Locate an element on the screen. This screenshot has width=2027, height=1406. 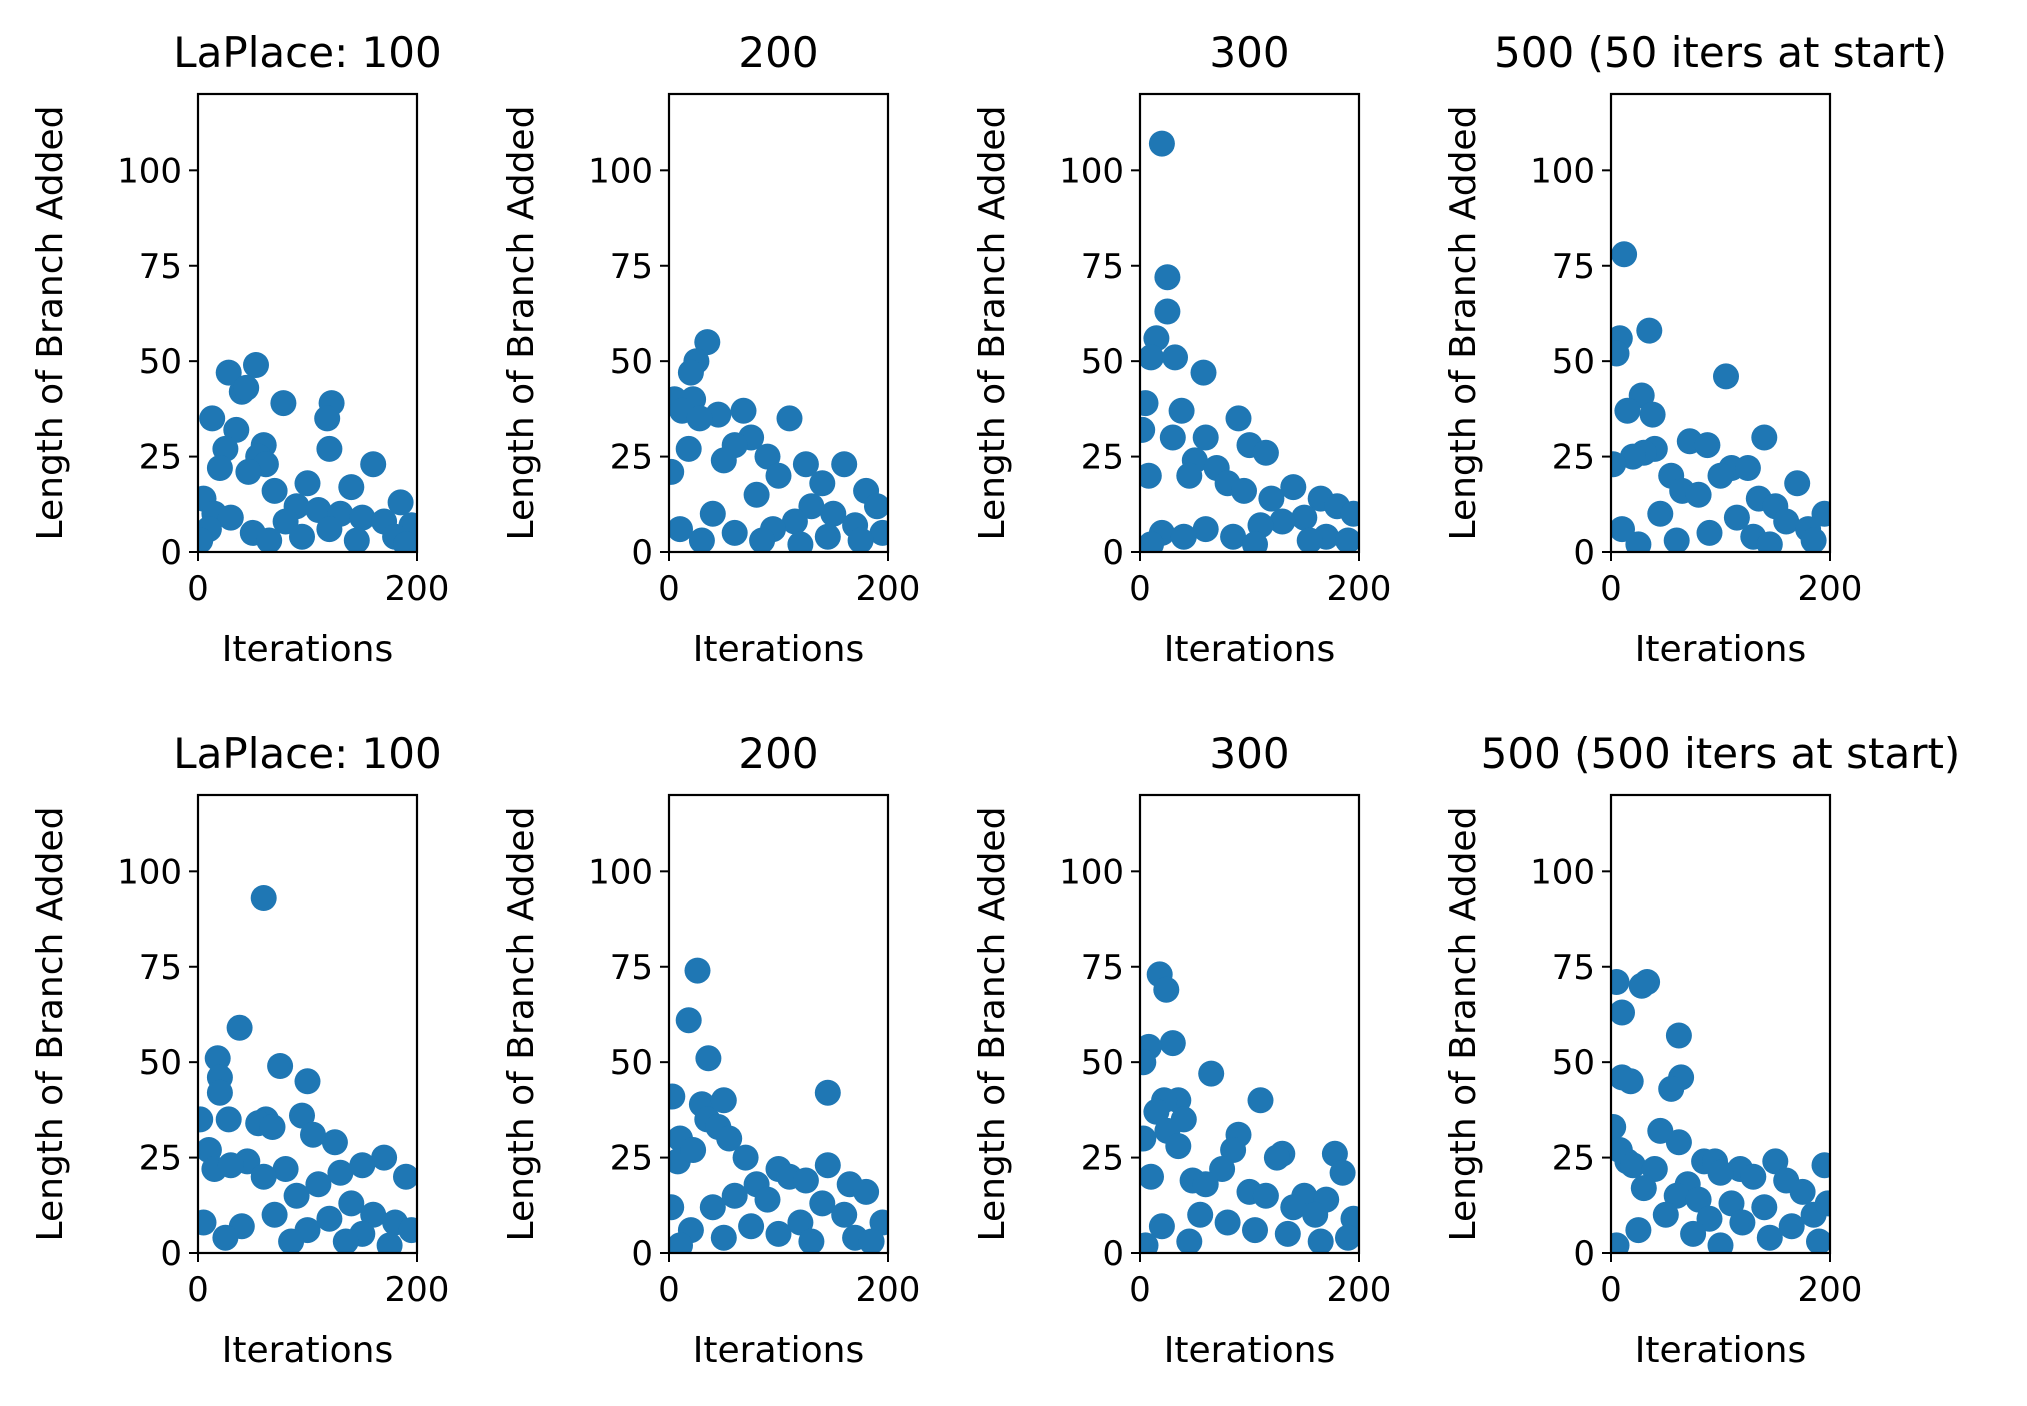
subplot-title: LaPlace: 100 is located at coordinates (307, 52).